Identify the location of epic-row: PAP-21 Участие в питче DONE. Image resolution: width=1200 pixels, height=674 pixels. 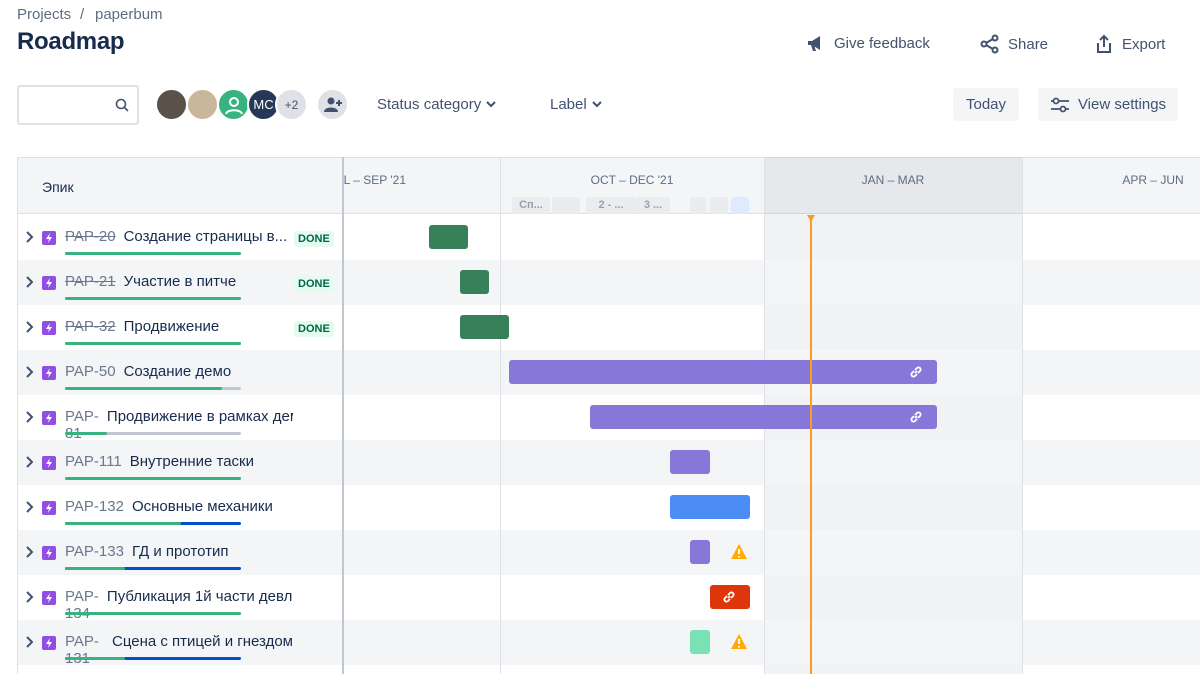
(608, 282).